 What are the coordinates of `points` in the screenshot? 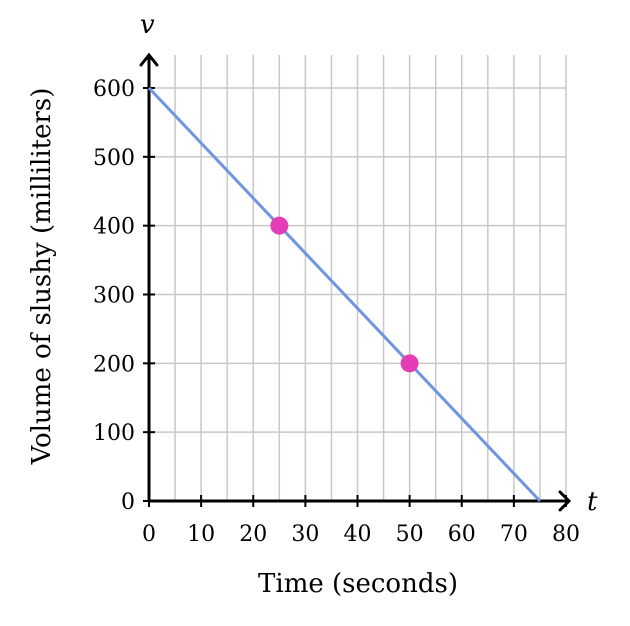 It's located at (344, 294).